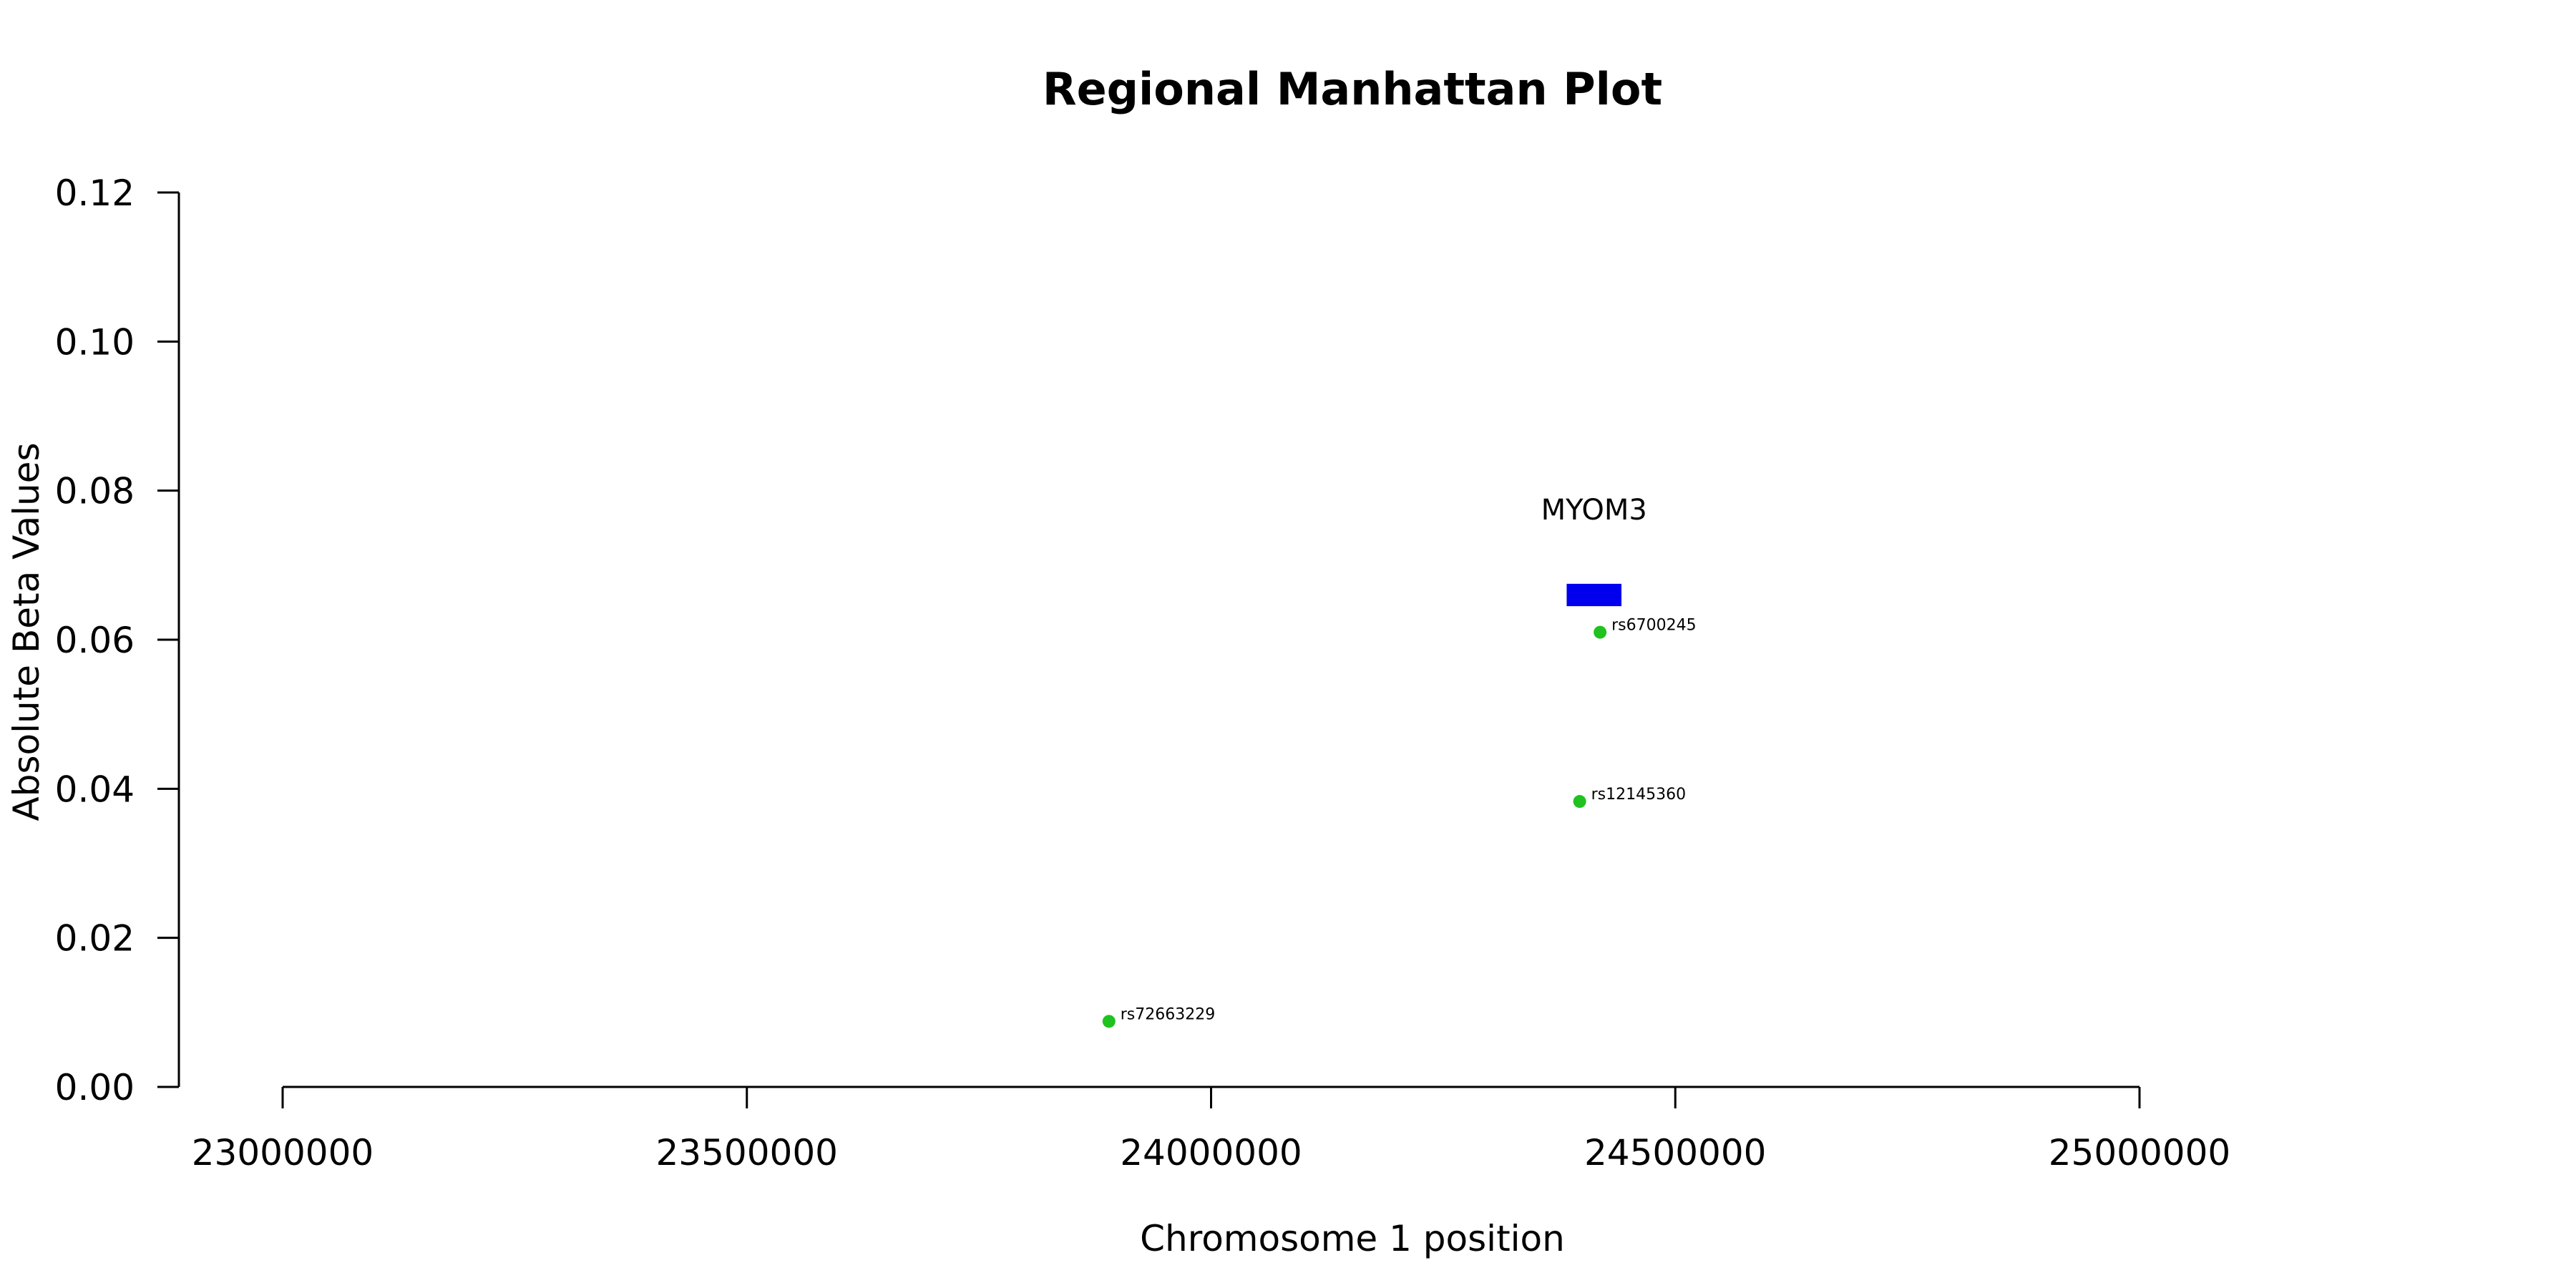 The image size is (2576, 1288). Describe the element at coordinates (95, 1087) in the screenshot. I see `y-tick-label: 0.00` at that location.